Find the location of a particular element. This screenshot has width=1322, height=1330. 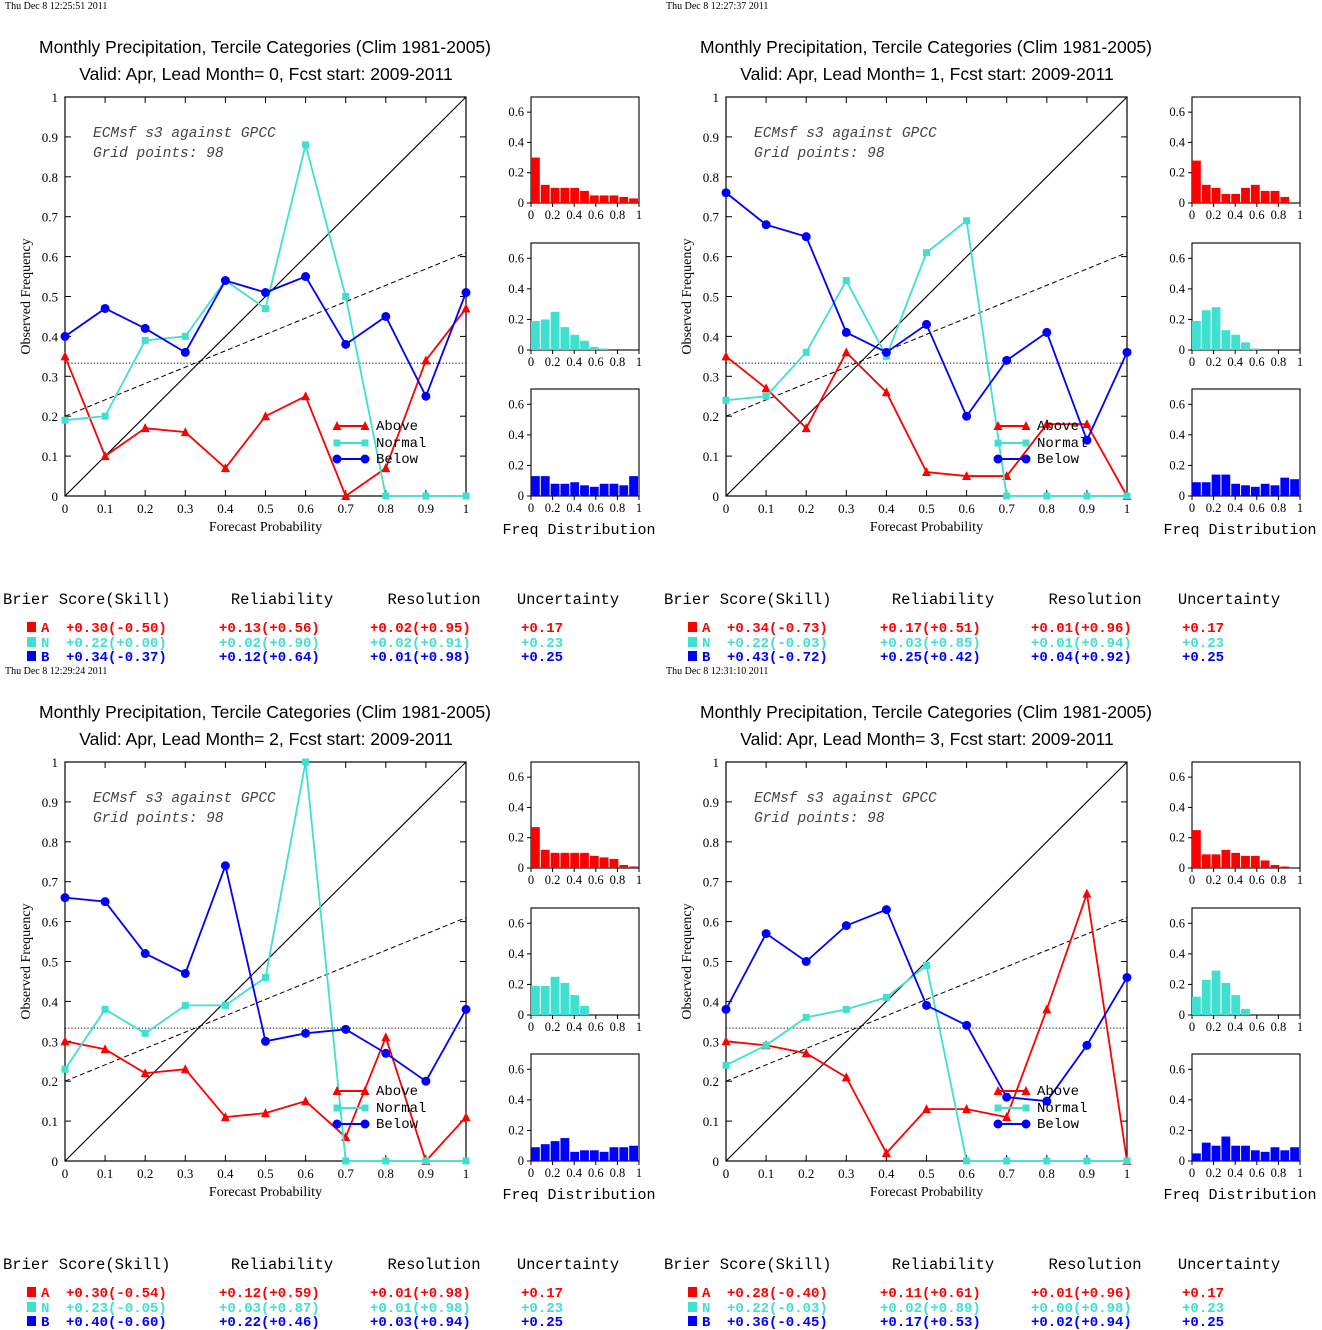

score-cell: +0.02(+0.95) is located at coordinates (420, 629).